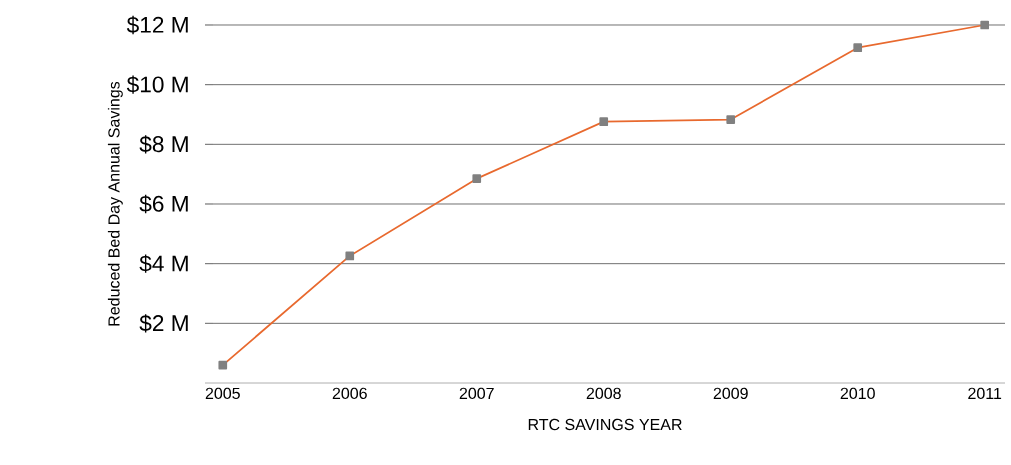 The width and height of the screenshot is (1011, 465). I want to click on y-tick-label: $12 M, so click(157, 25).